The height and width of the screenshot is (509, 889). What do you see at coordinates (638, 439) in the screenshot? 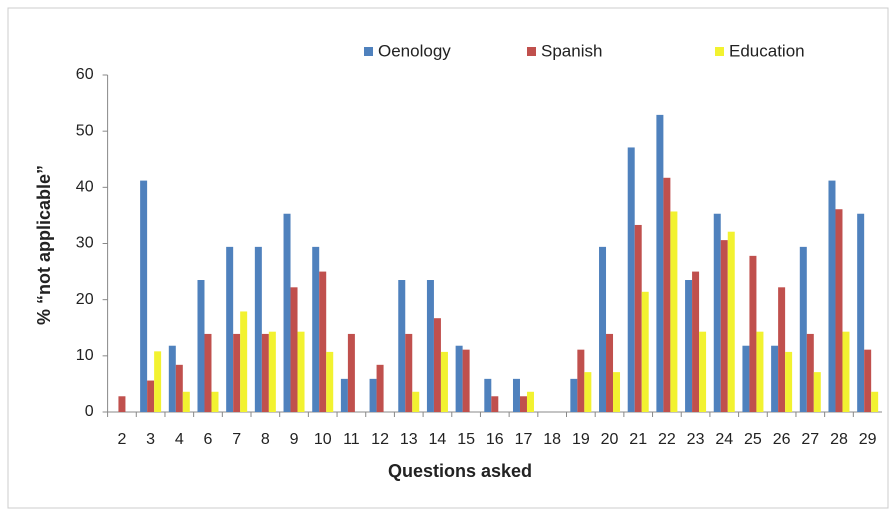
I see `x-tick-label: 21` at bounding box center [638, 439].